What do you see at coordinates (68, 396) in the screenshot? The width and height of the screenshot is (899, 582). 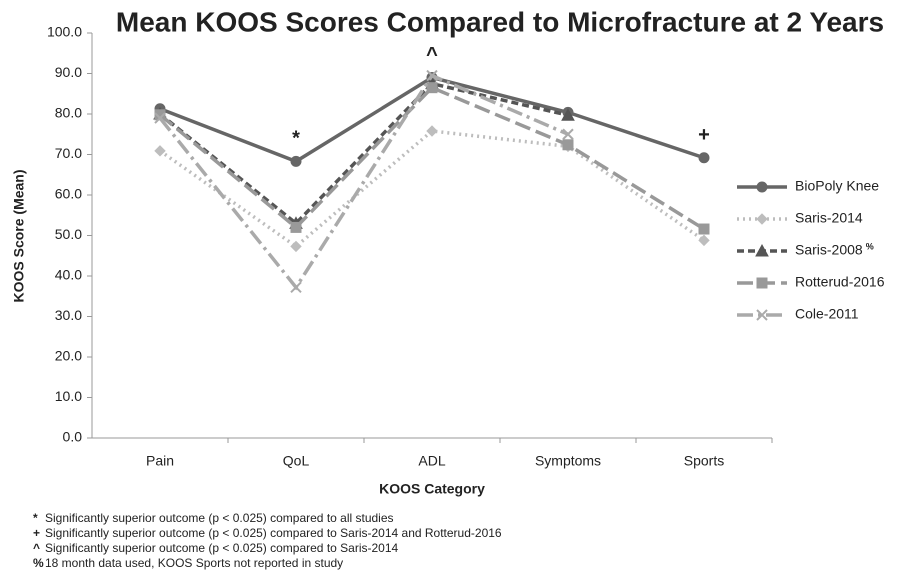 I see `y-tick-label: 10.0` at bounding box center [68, 396].